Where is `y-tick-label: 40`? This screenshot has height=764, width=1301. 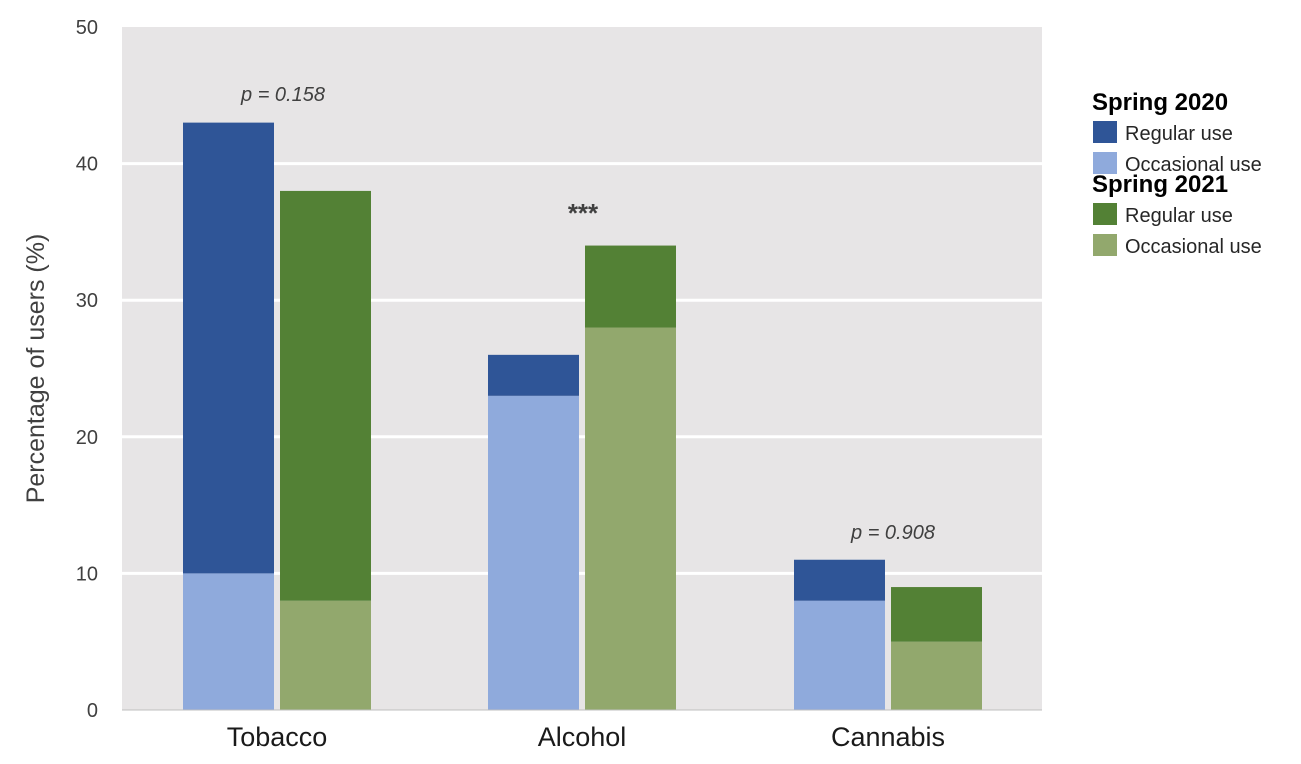
y-tick-label: 40 is located at coordinates (87, 165).